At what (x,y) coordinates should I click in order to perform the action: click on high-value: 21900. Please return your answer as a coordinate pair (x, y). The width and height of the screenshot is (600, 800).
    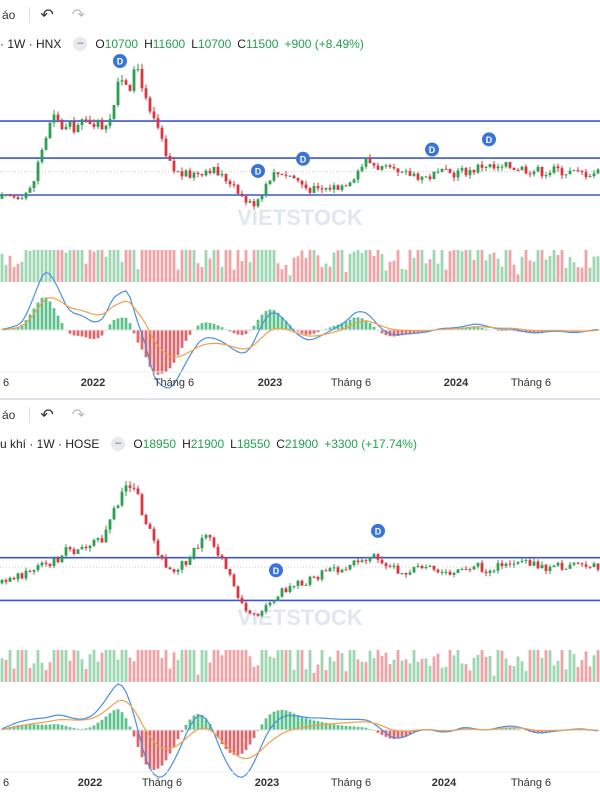
    Looking at the image, I should click on (207, 444).